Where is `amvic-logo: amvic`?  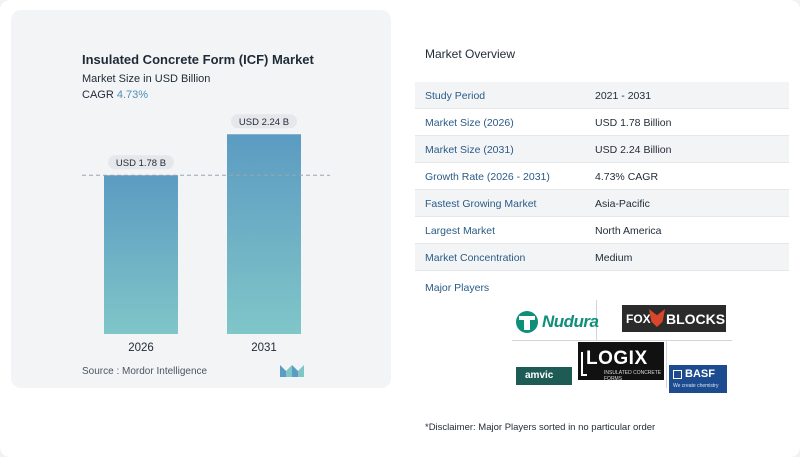
amvic-logo: amvic is located at coordinates (544, 376).